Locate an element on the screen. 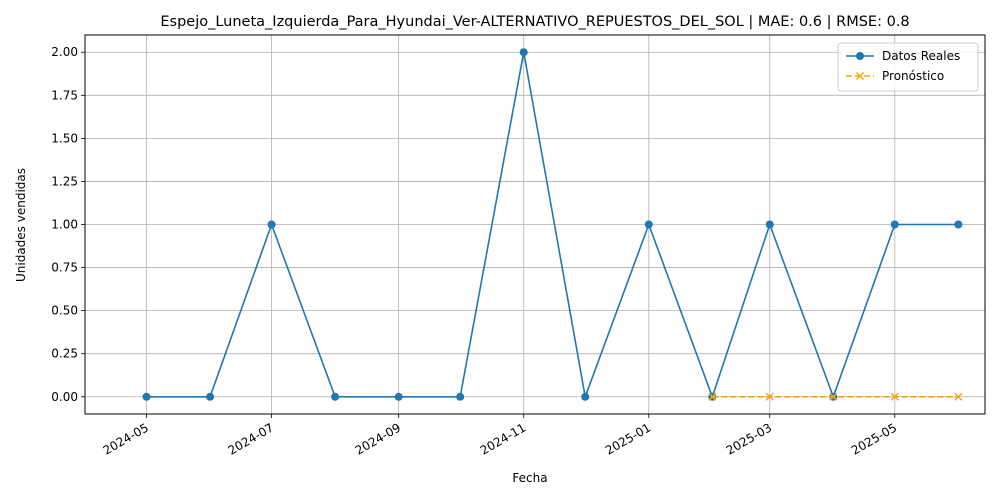 This screenshot has height=500, width=1000. y-tick-label: 0.50 is located at coordinates (64, 311).